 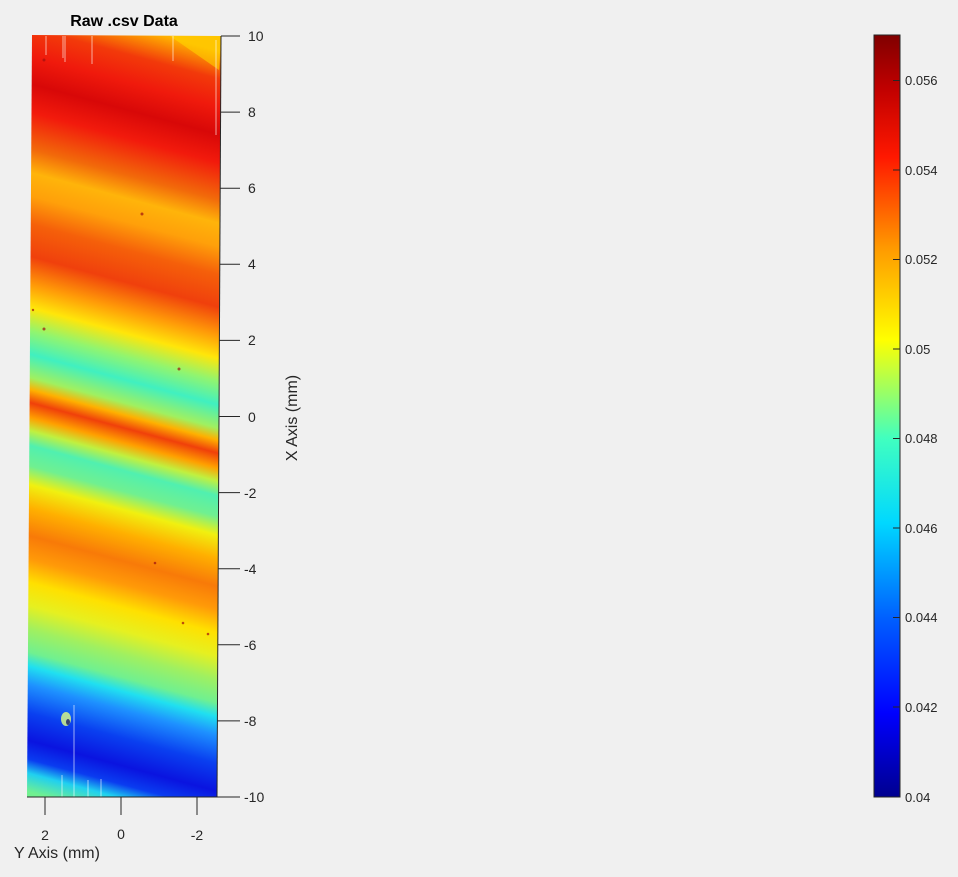 I want to click on x-tick-label: 2, so click(x=252, y=340).